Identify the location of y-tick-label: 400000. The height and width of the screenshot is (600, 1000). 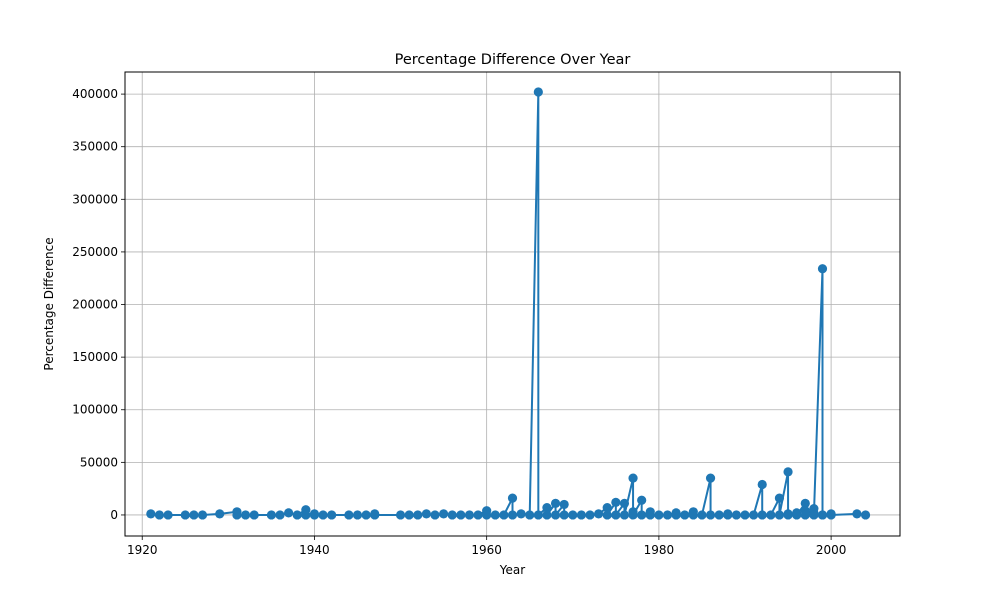
(95, 94).